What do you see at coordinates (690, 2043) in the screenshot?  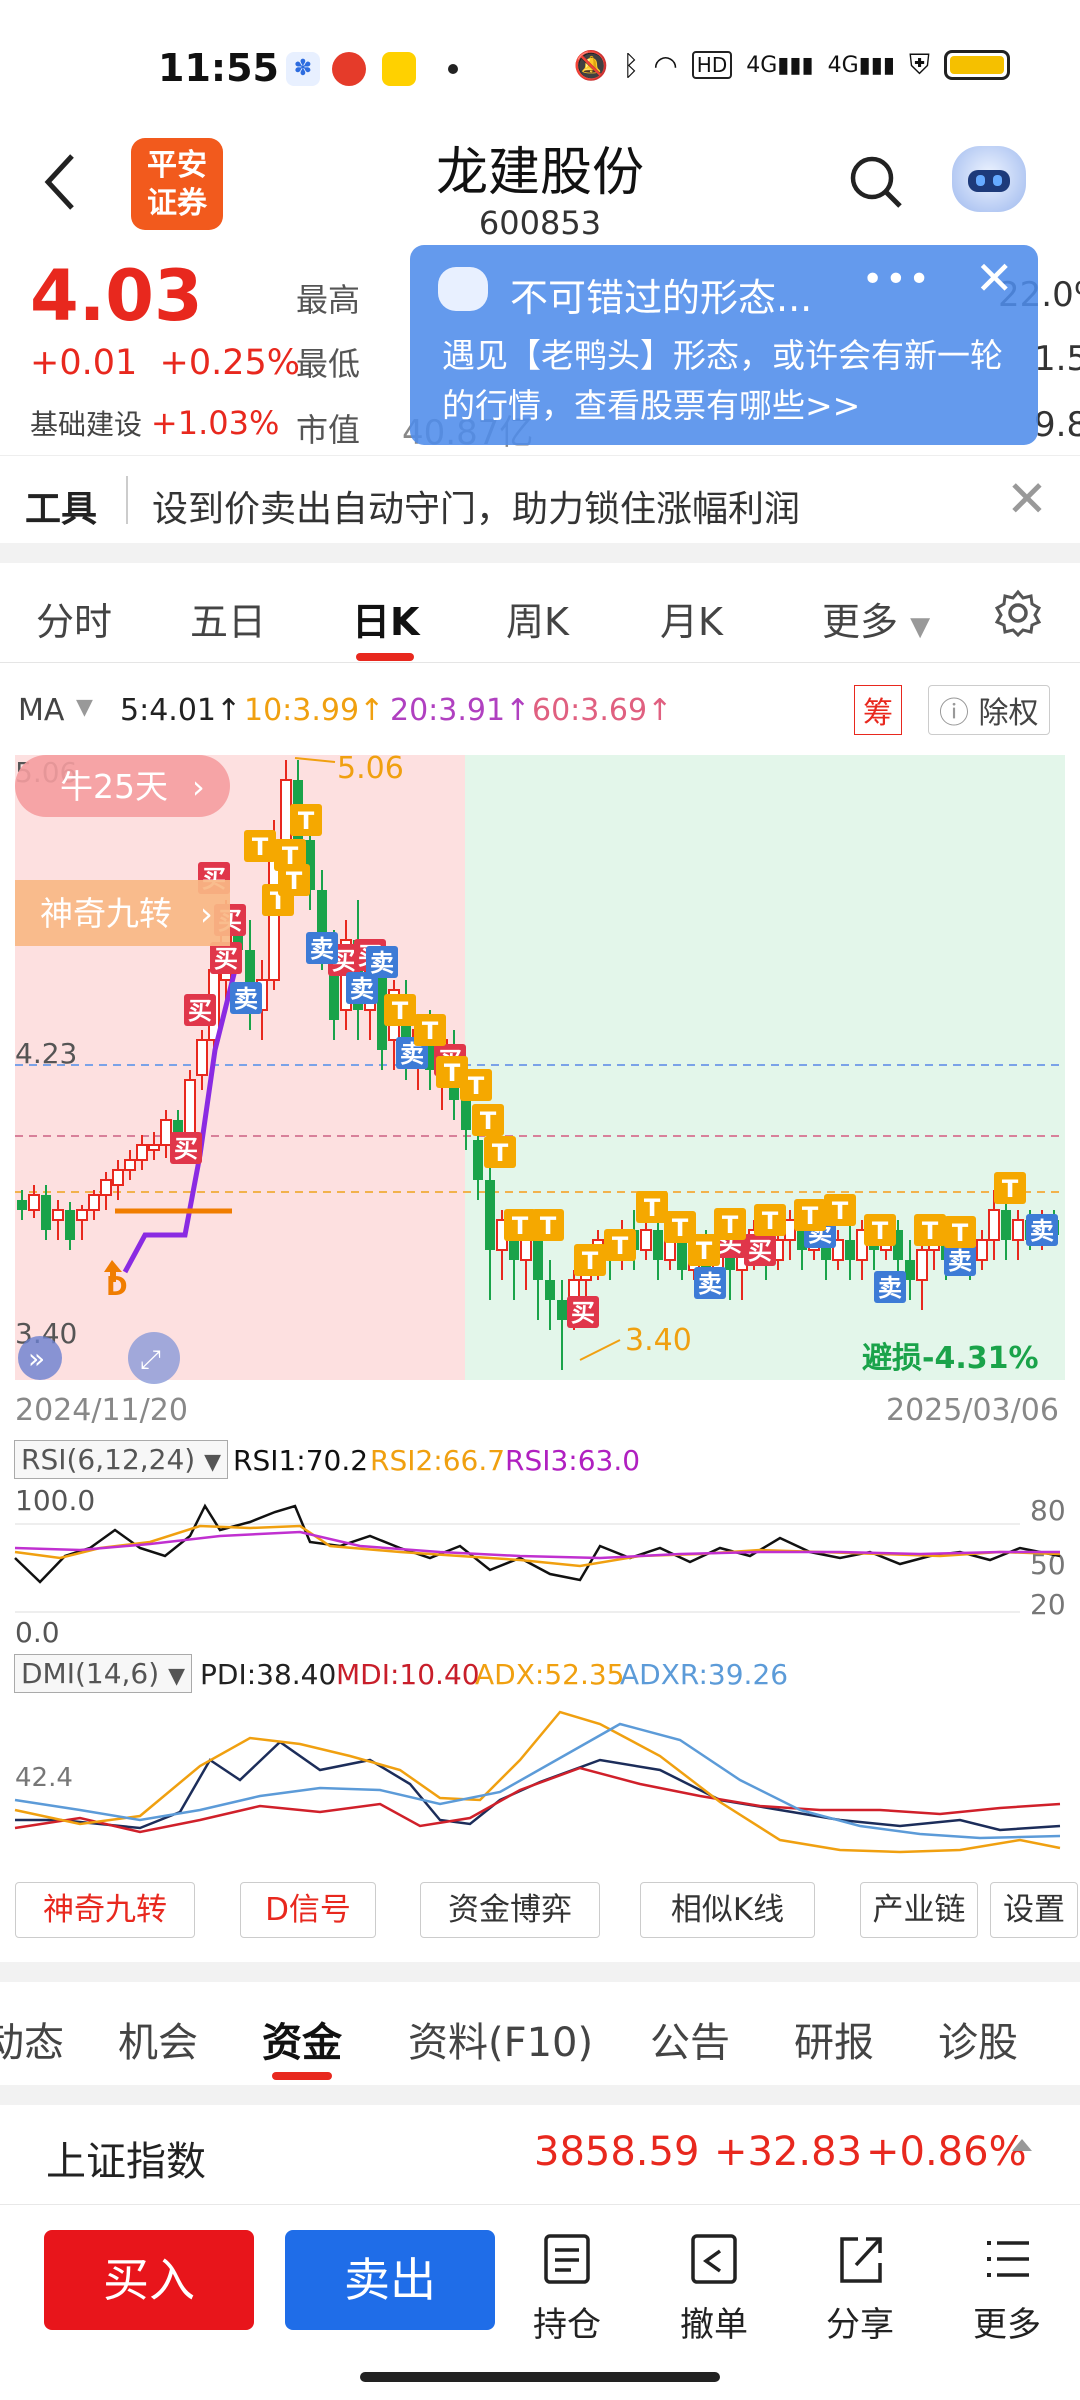 I see `tab-announcements: 公告` at bounding box center [690, 2043].